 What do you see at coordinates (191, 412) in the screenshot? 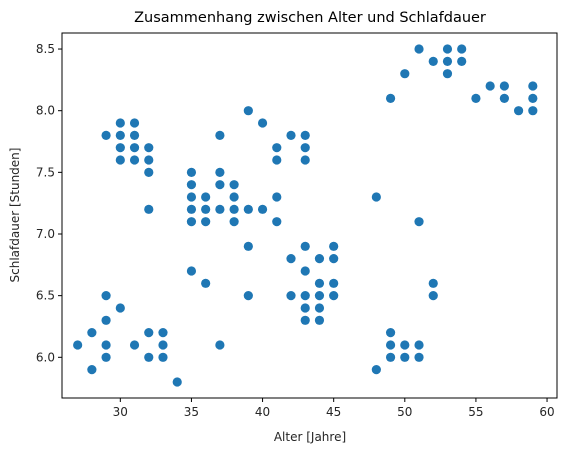
I see `x-tick-label: 35` at bounding box center [191, 412].